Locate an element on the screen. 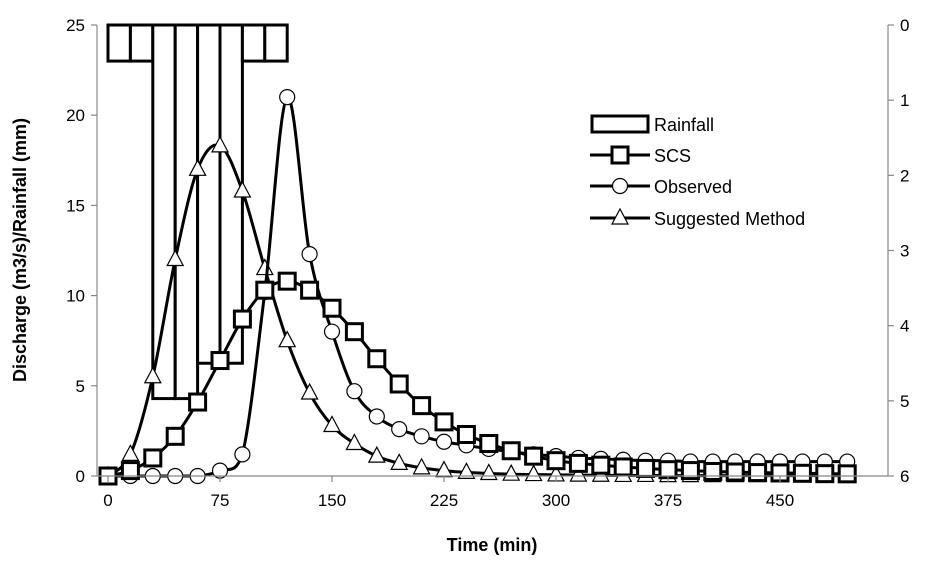 This screenshot has width=928, height=561. y2-tick-label: 0 is located at coordinates (904, 25).